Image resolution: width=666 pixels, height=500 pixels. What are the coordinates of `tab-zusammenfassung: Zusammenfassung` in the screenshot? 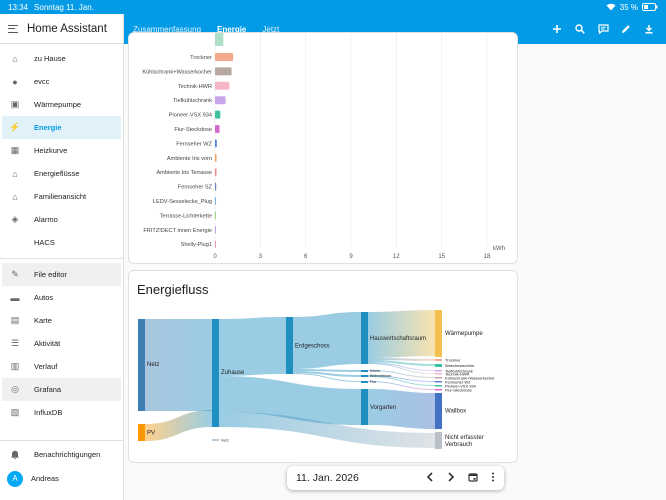 It's located at (167, 29).